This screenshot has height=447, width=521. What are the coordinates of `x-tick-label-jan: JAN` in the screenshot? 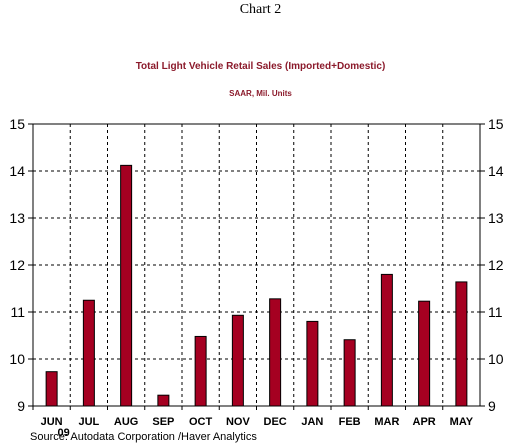 It's located at (312, 422).